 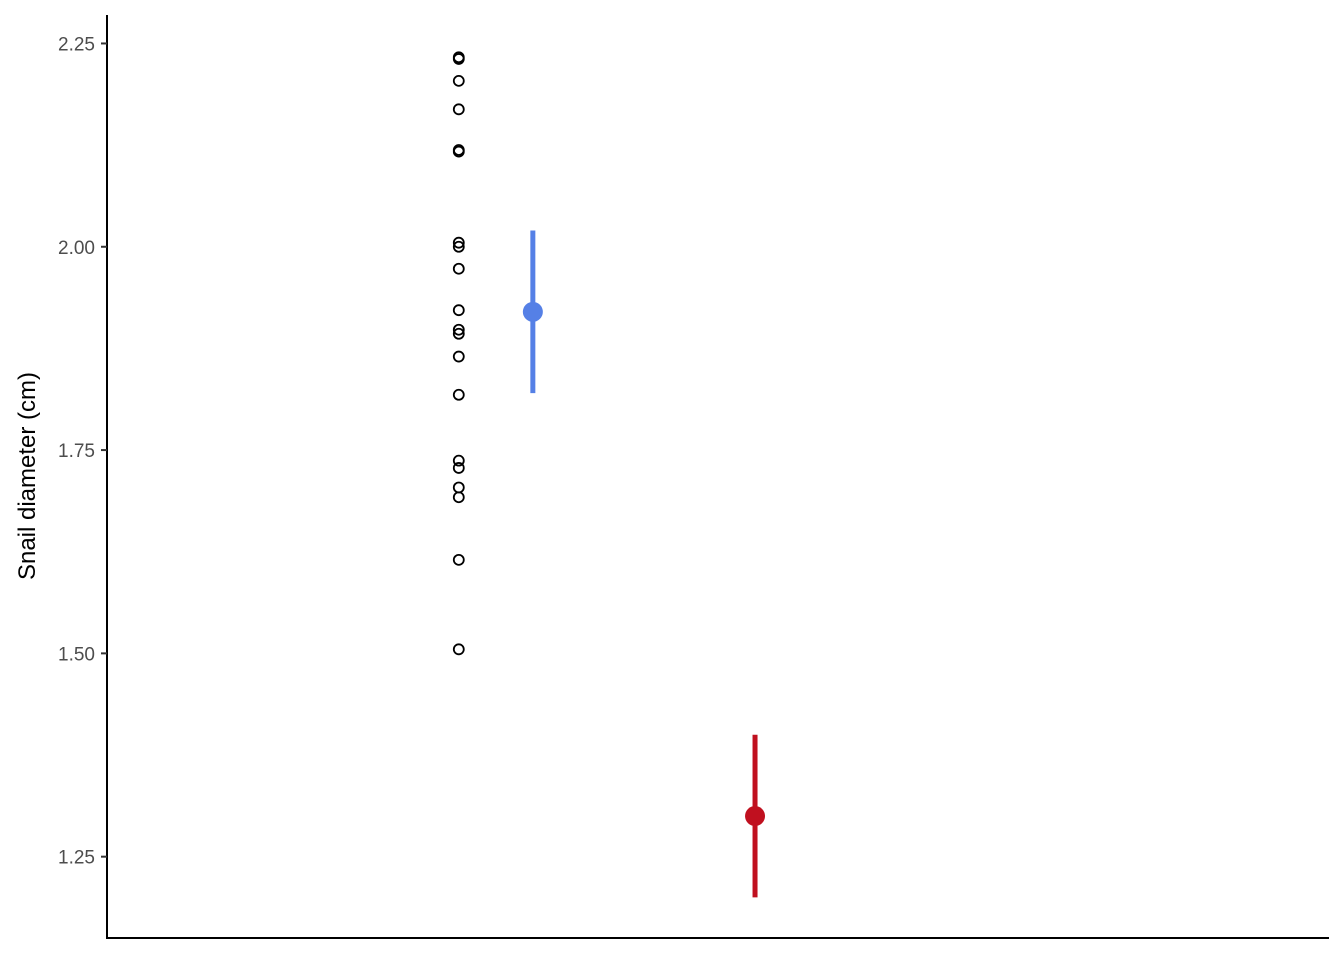 I want to click on y-axis-title: Snail diameter (cm), so click(x=27, y=476).